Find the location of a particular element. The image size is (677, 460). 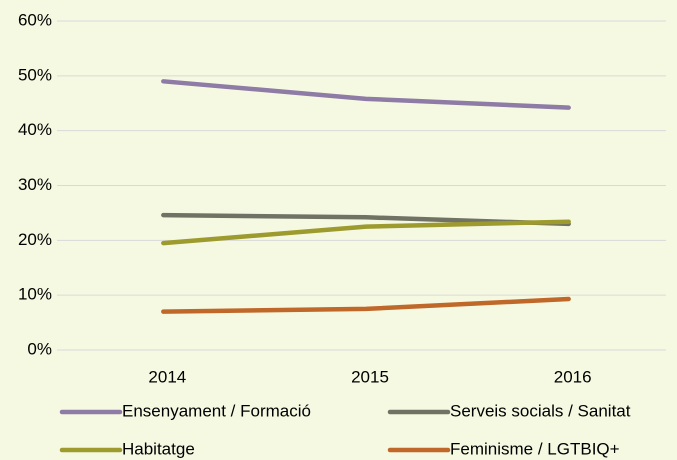

y-tick-label: 30% is located at coordinates (35, 184).